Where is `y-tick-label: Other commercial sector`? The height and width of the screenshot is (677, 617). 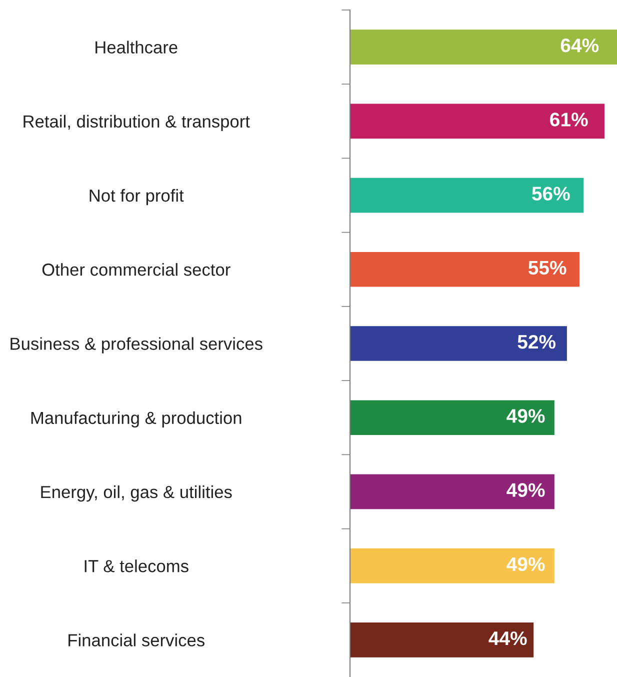
y-tick-label: Other commercial sector is located at coordinates (136, 269).